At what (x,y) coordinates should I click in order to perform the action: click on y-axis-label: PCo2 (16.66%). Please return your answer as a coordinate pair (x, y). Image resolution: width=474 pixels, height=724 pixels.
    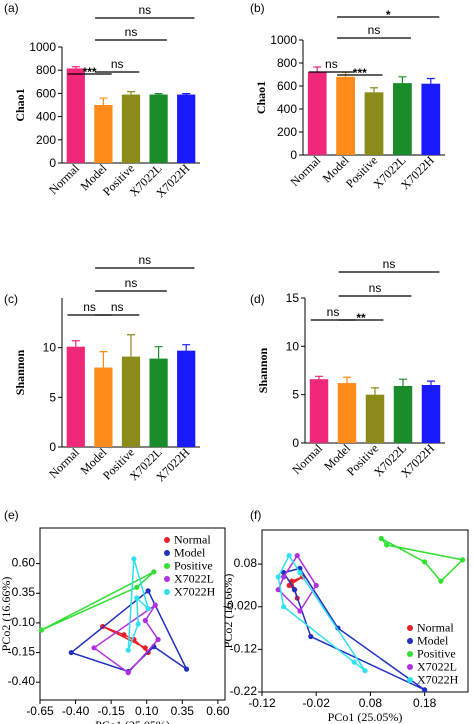
    Looking at the image, I should click on (228, 611).